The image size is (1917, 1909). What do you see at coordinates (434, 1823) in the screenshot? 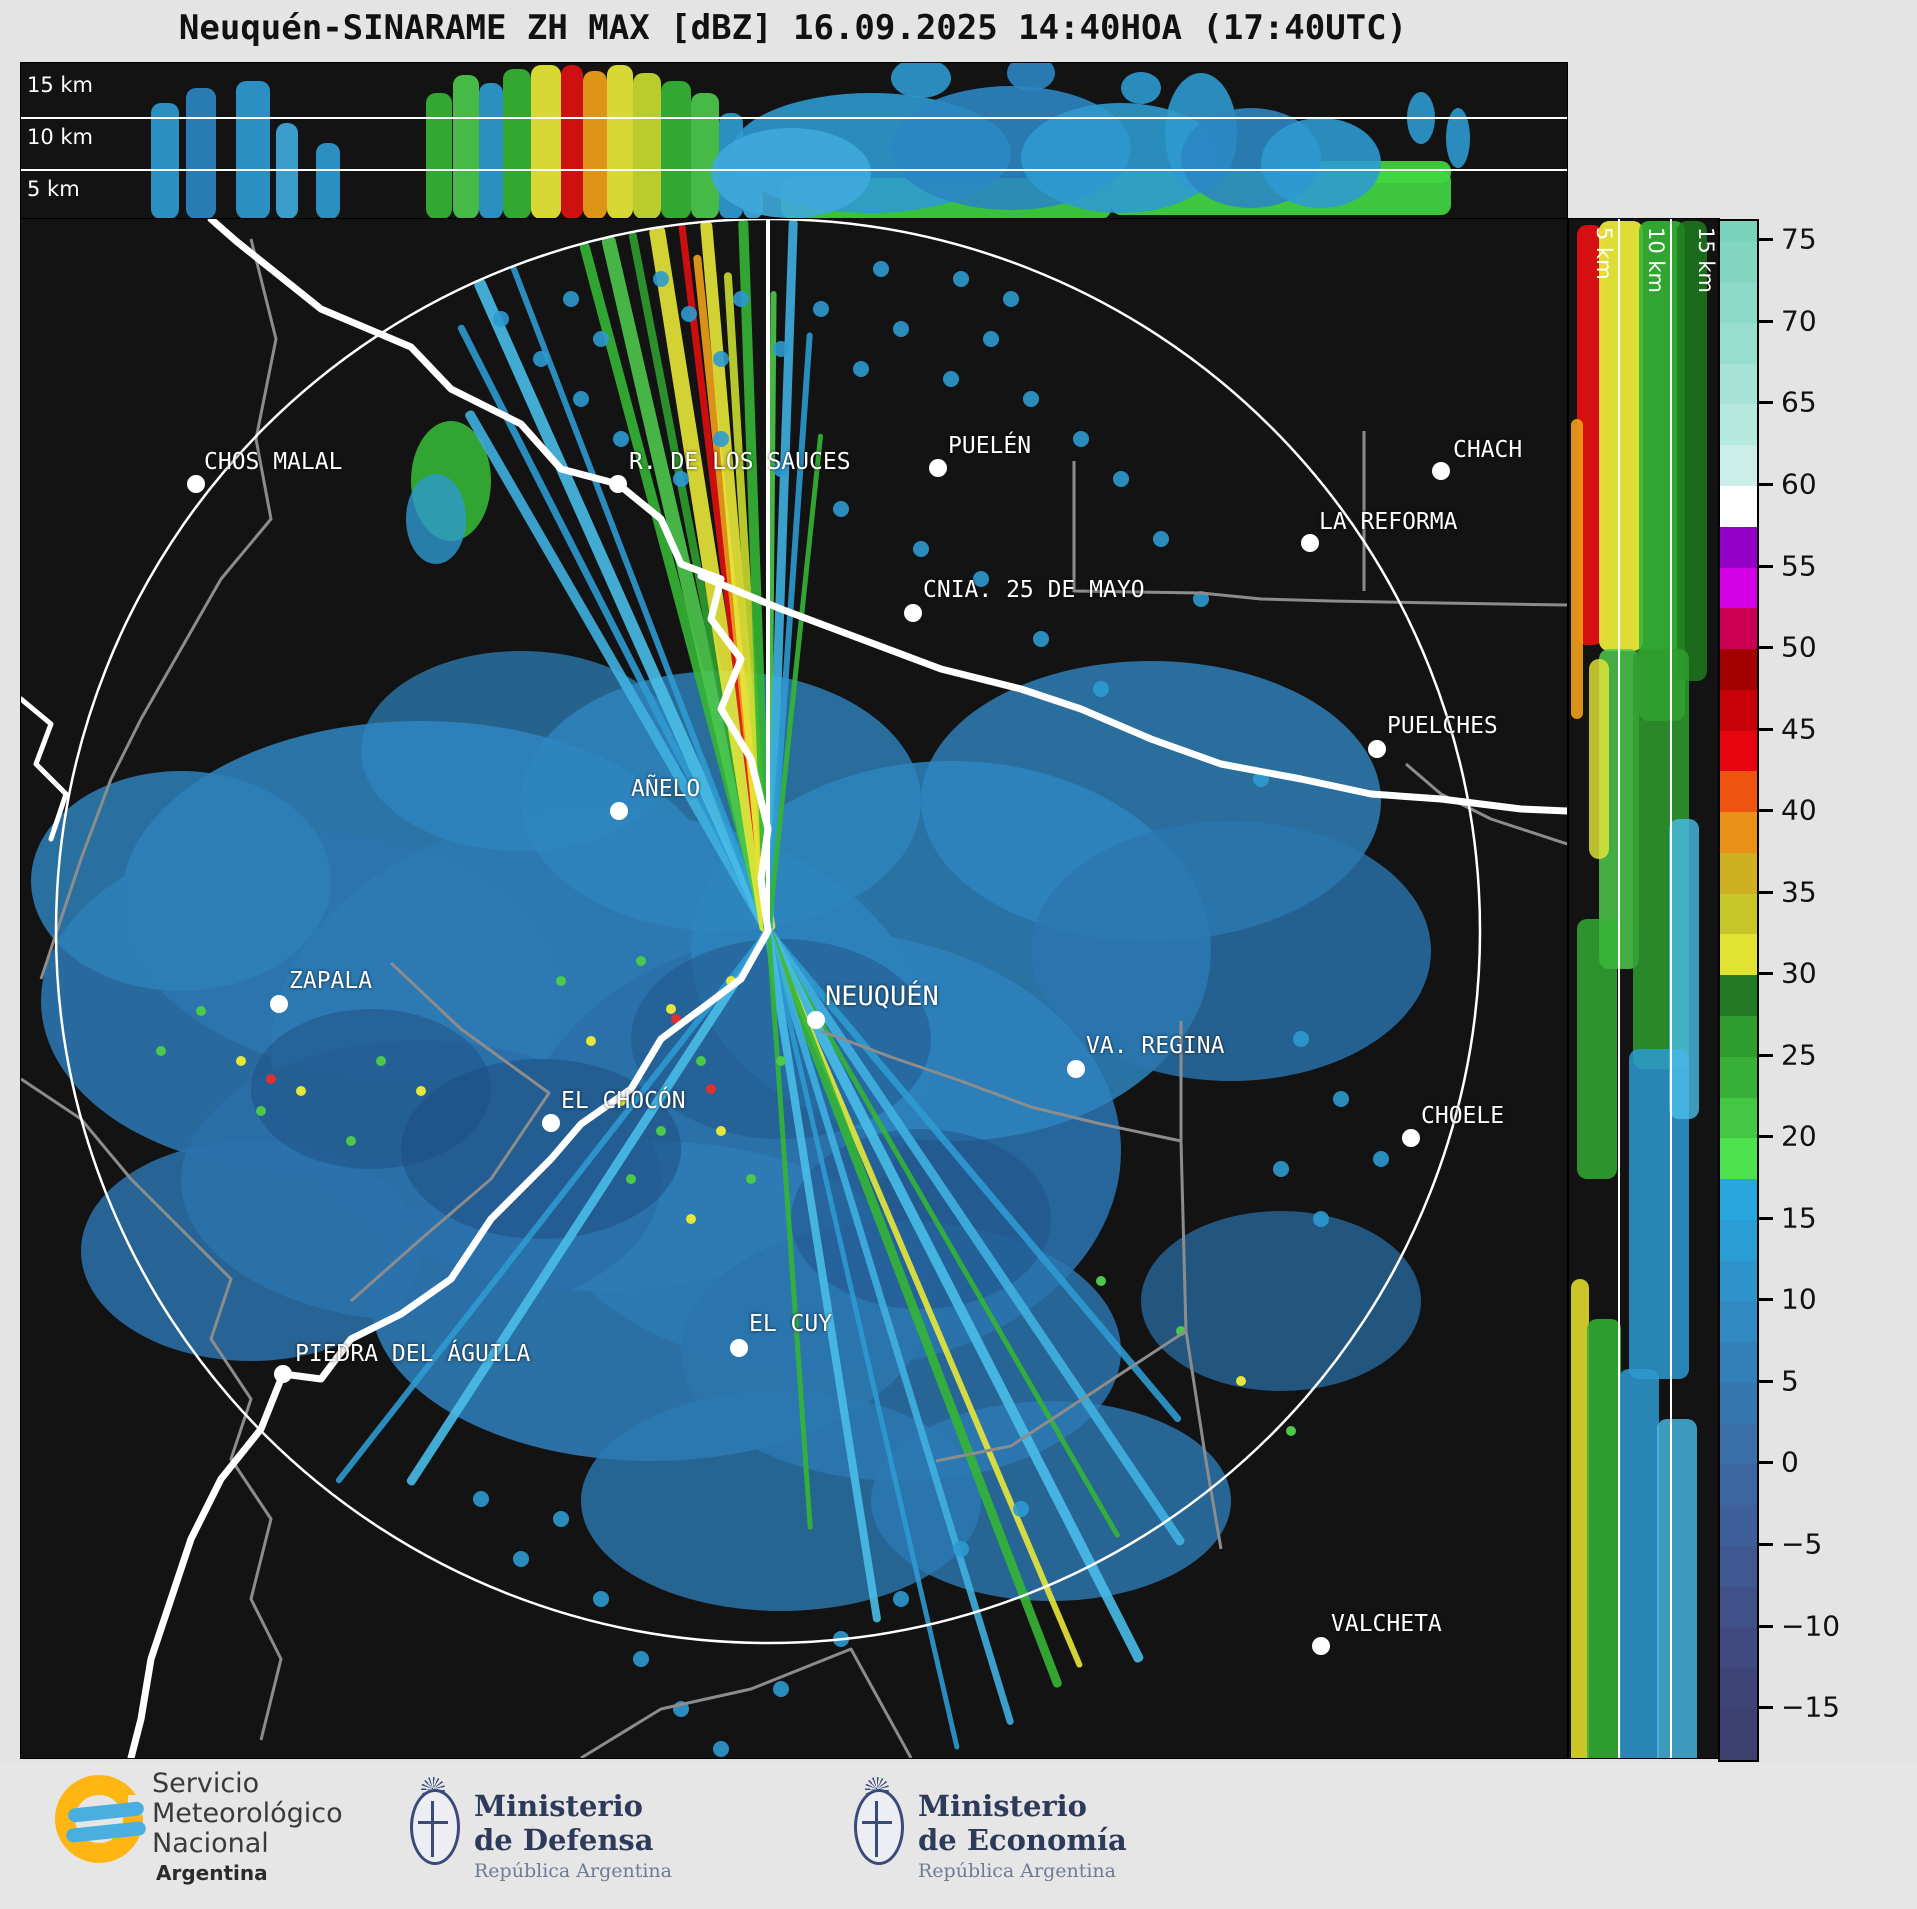
I see `coat-of-arms-icon` at bounding box center [434, 1823].